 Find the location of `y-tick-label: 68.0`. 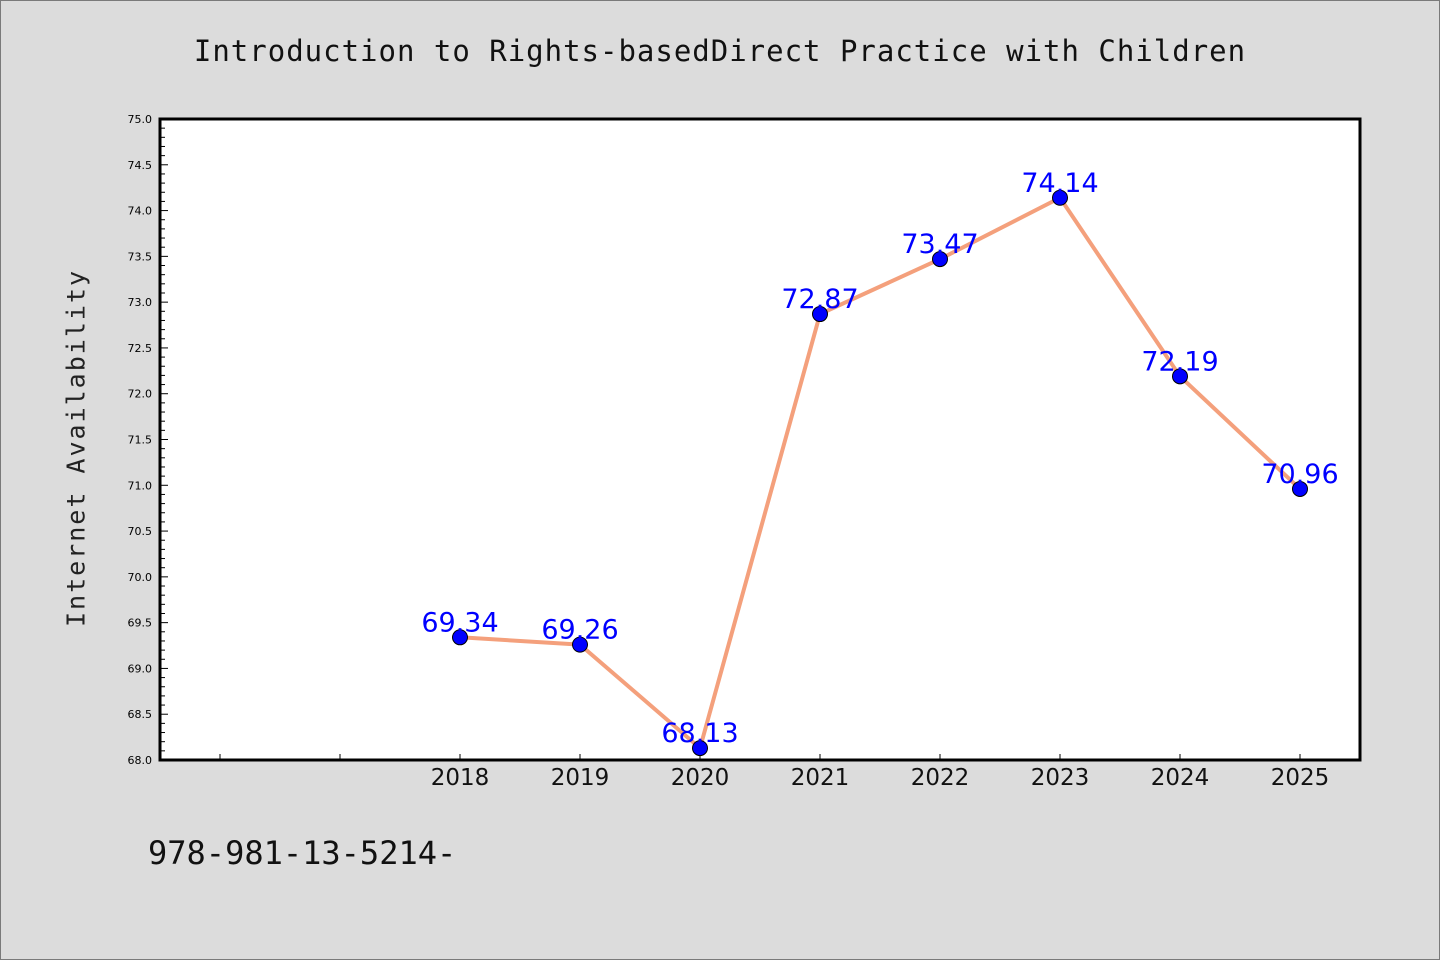

y-tick-label: 68.0 is located at coordinates (140, 760).